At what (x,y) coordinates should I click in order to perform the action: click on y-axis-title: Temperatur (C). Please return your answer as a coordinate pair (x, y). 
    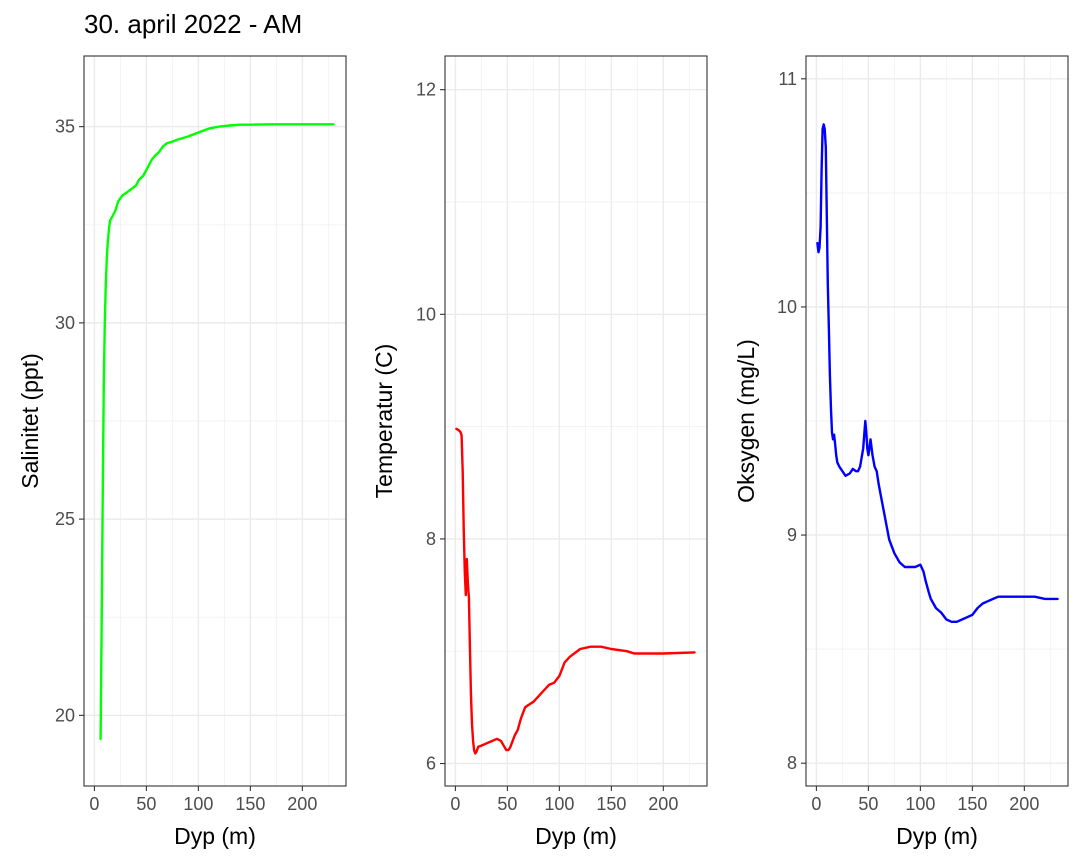
    Looking at the image, I should click on (384, 421).